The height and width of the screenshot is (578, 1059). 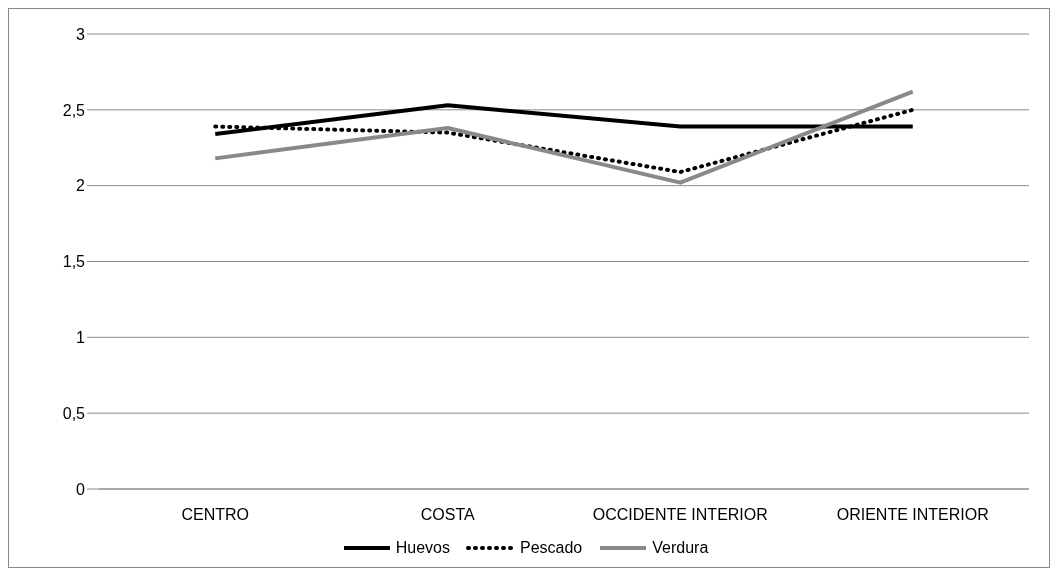 What do you see at coordinates (74, 110) in the screenshot?
I see `y-tick-label: 2,5` at bounding box center [74, 110].